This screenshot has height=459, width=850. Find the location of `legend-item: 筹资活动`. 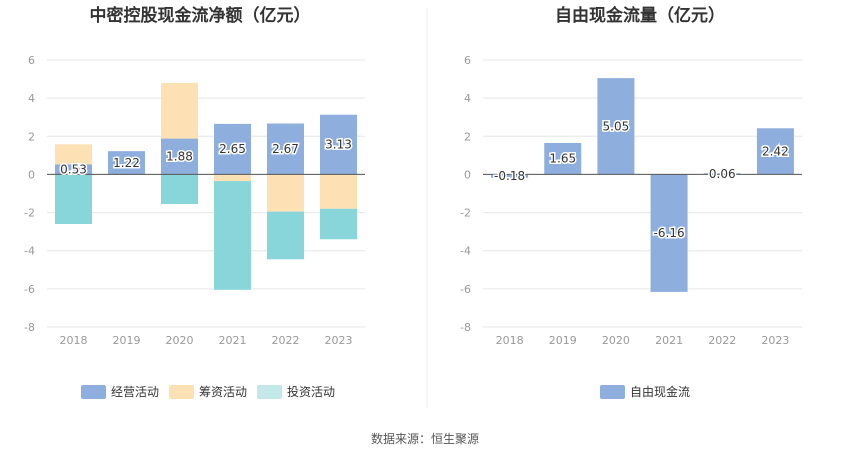

legend-item: 筹资活动 is located at coordinates (208, 392).